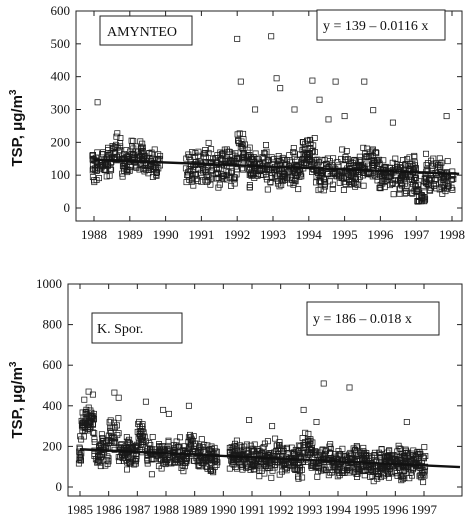  I want to click on bottom-x-tick-label: 1991, so click(252, 509).